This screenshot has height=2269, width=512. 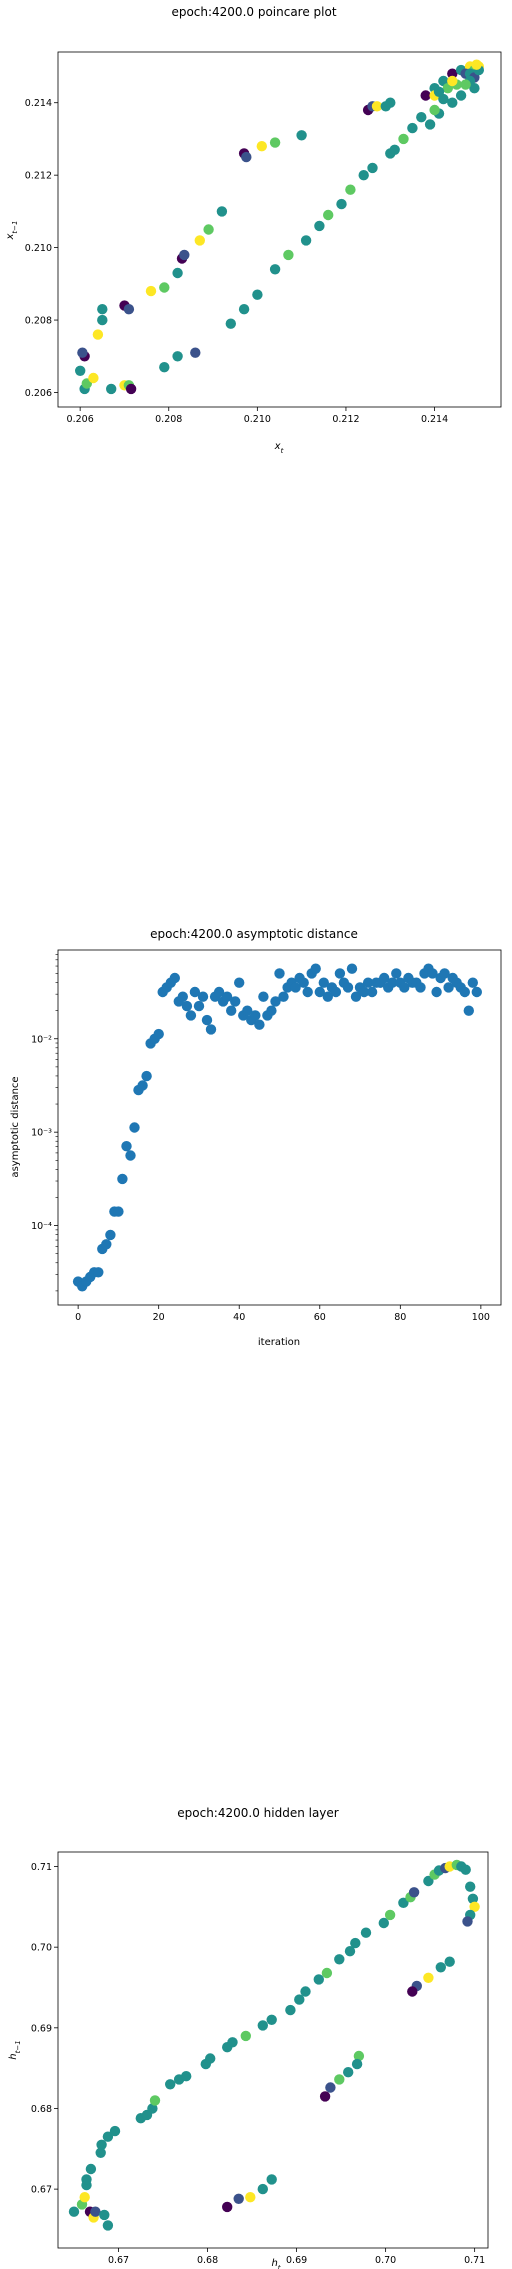 I want to click on x-tick-label: 0.69, so click(x=296, y=2260).